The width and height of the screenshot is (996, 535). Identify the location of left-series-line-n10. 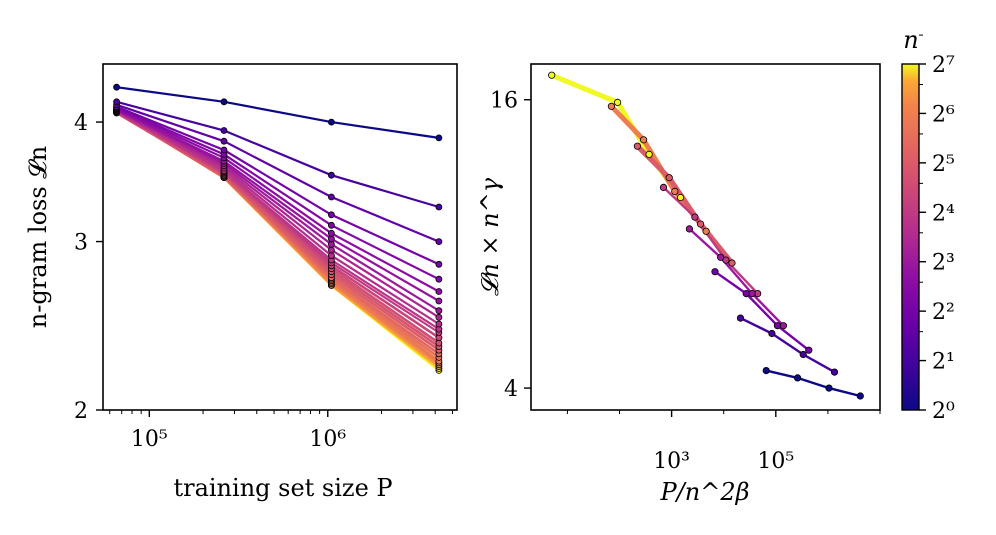
(278, 214).